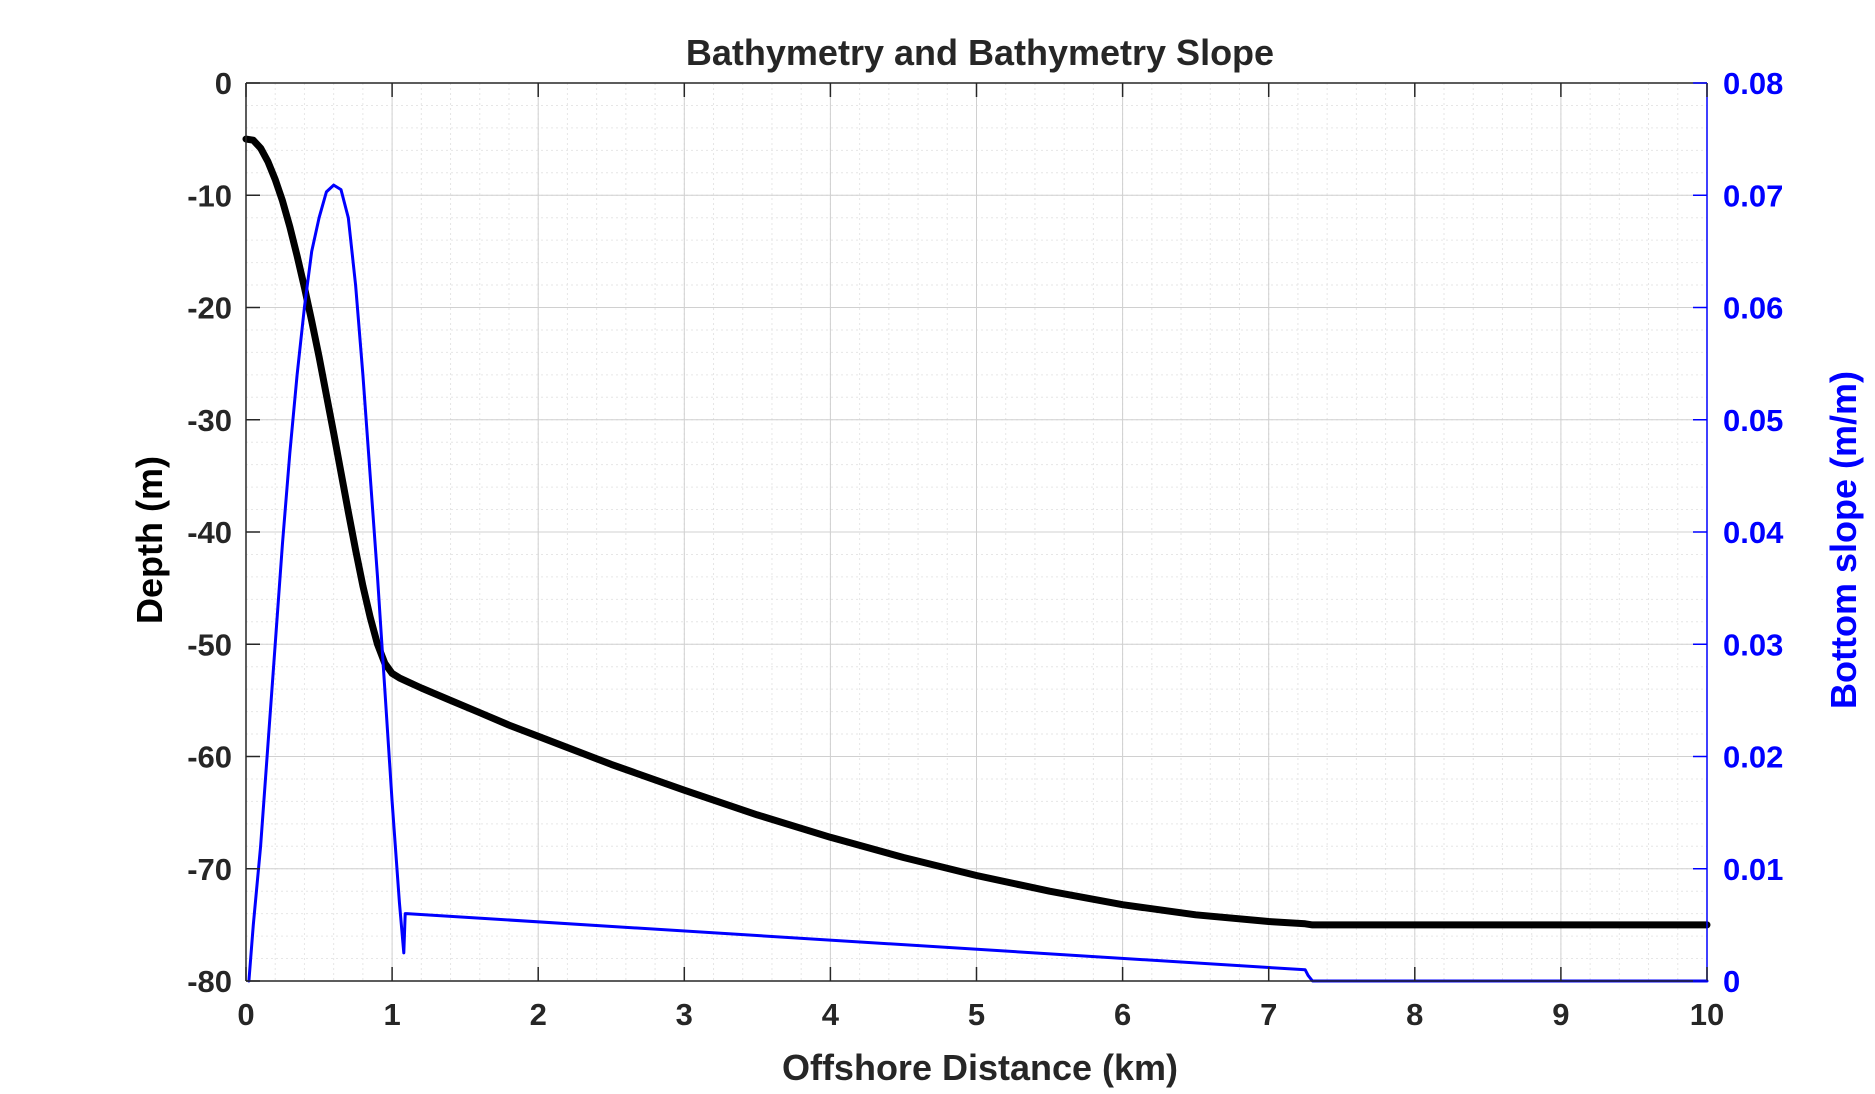  I want to click on x-tick-label: 9, so click(1560, 1014).